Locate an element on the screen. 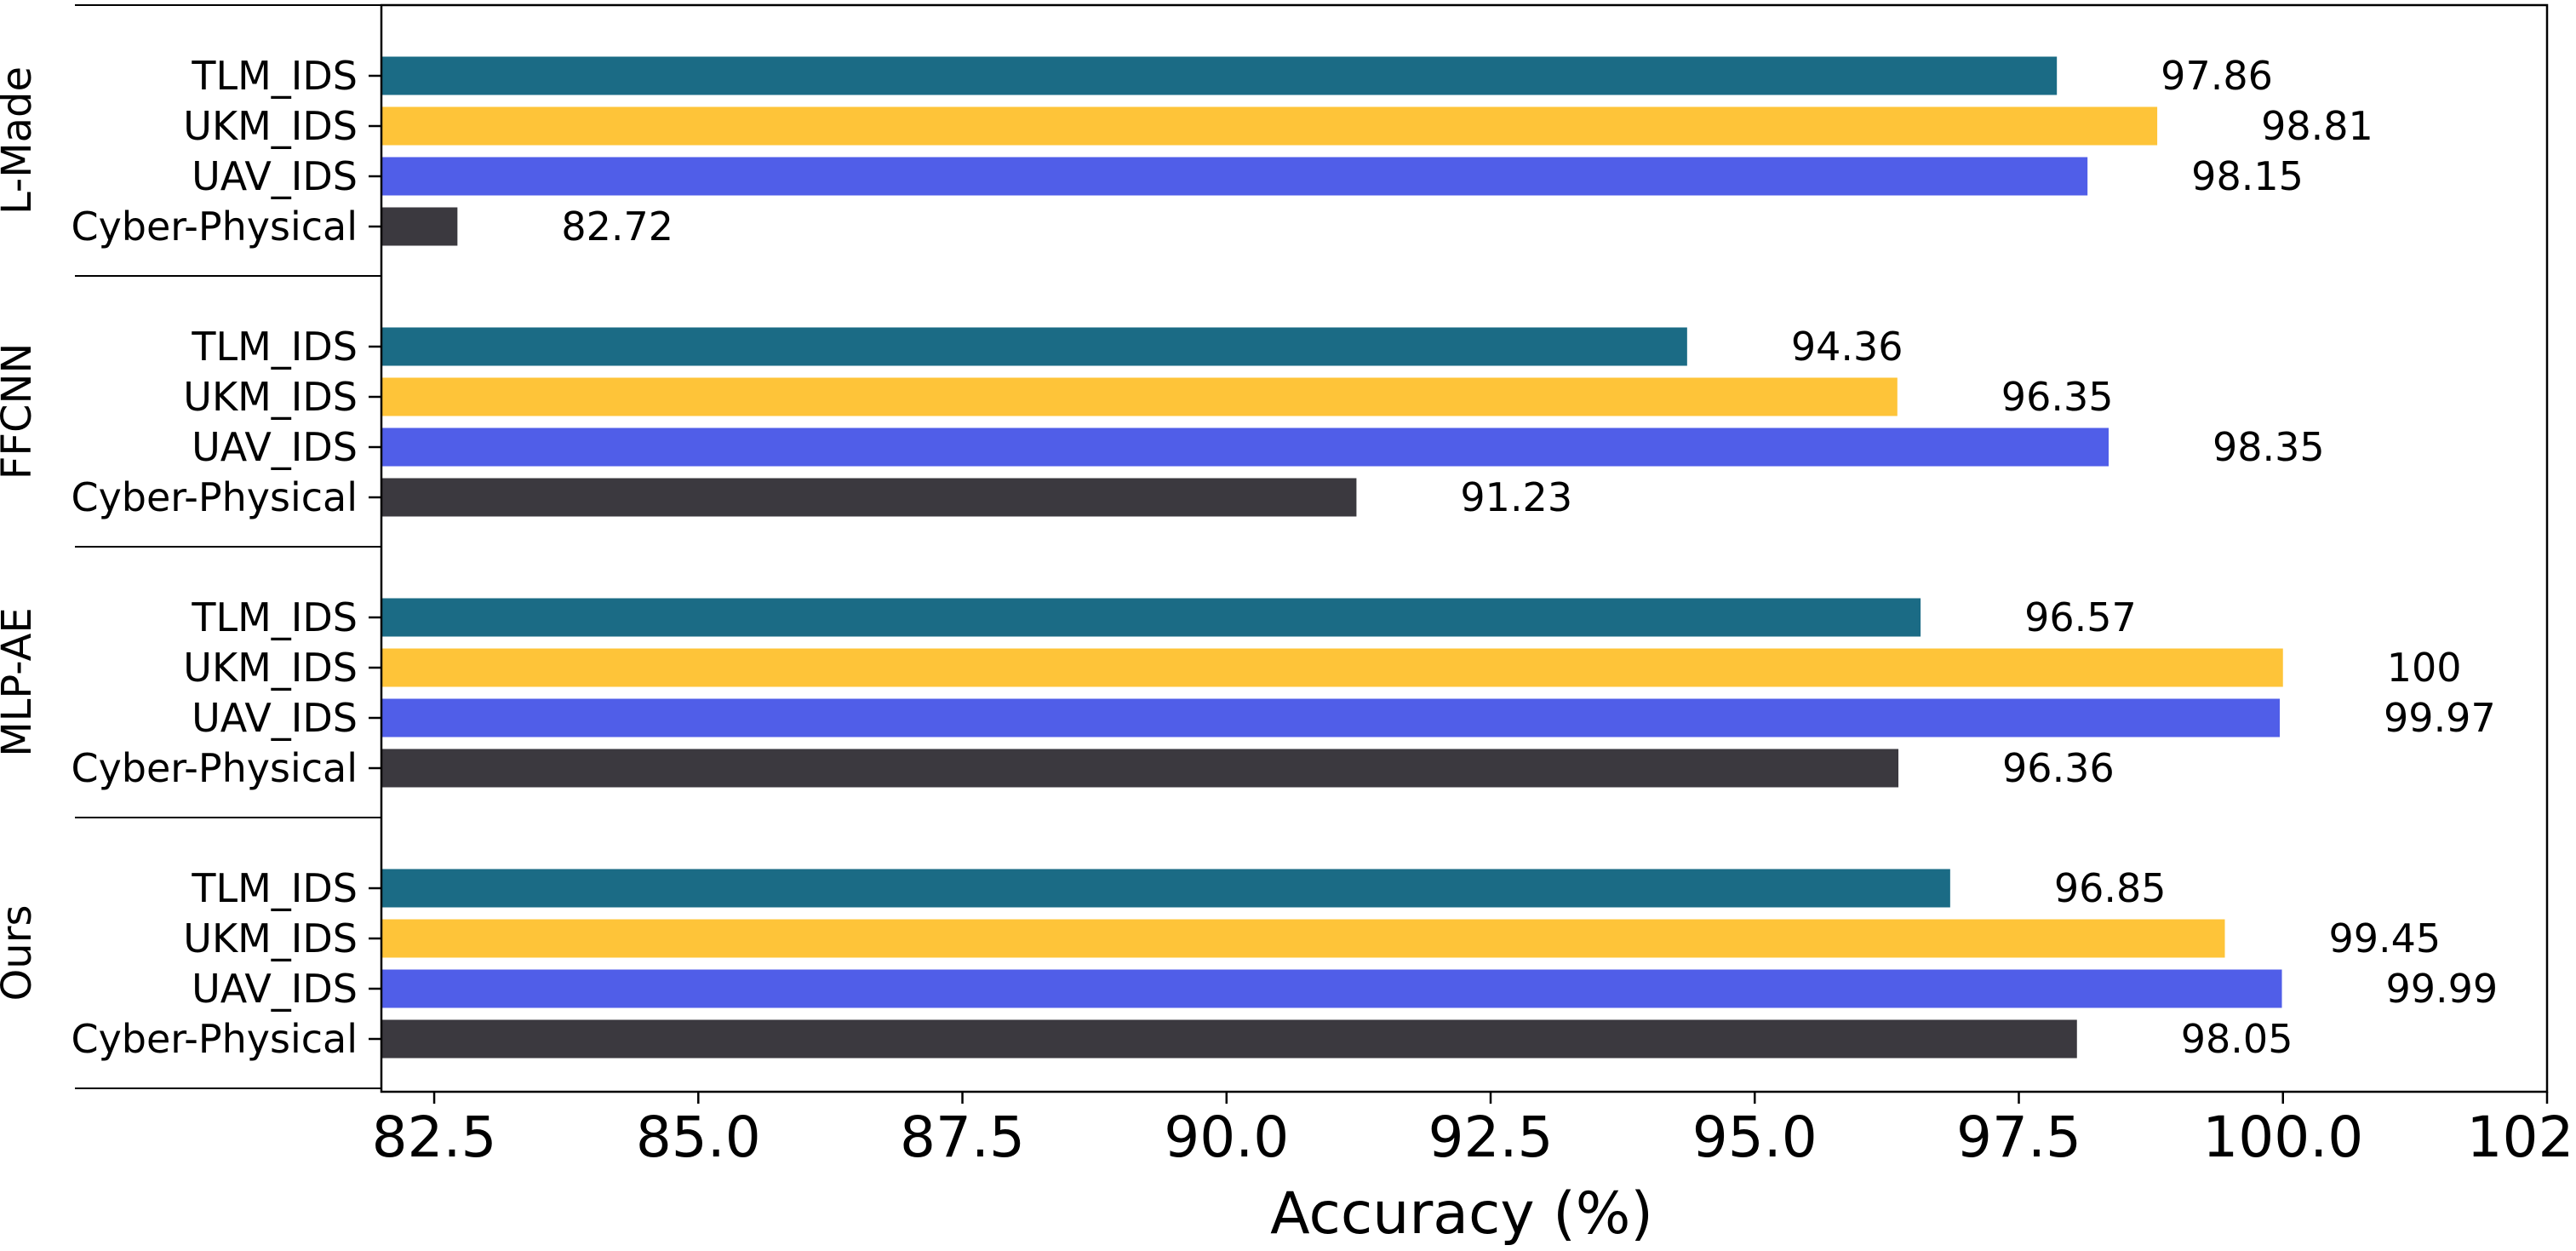 This screenshot has width=2576, height=1251. value-label-ffcnn-ukm-ids: 96.35 is located at coordinates (2057, 397).